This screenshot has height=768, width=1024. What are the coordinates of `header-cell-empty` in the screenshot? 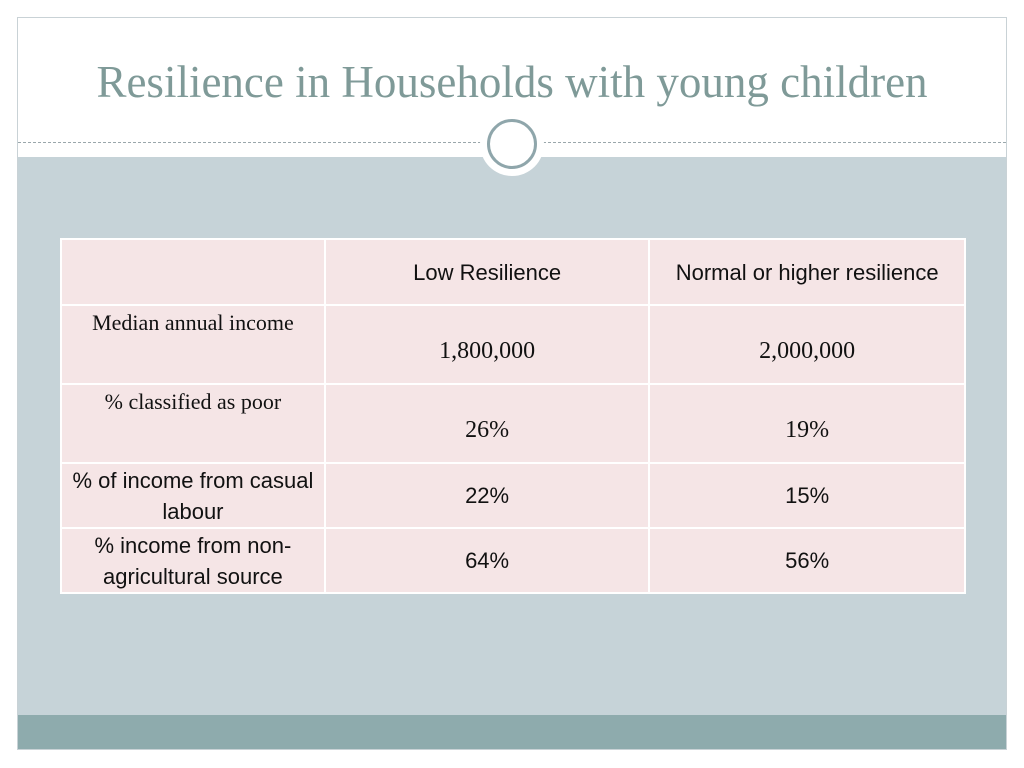 It's located at (193, 272).